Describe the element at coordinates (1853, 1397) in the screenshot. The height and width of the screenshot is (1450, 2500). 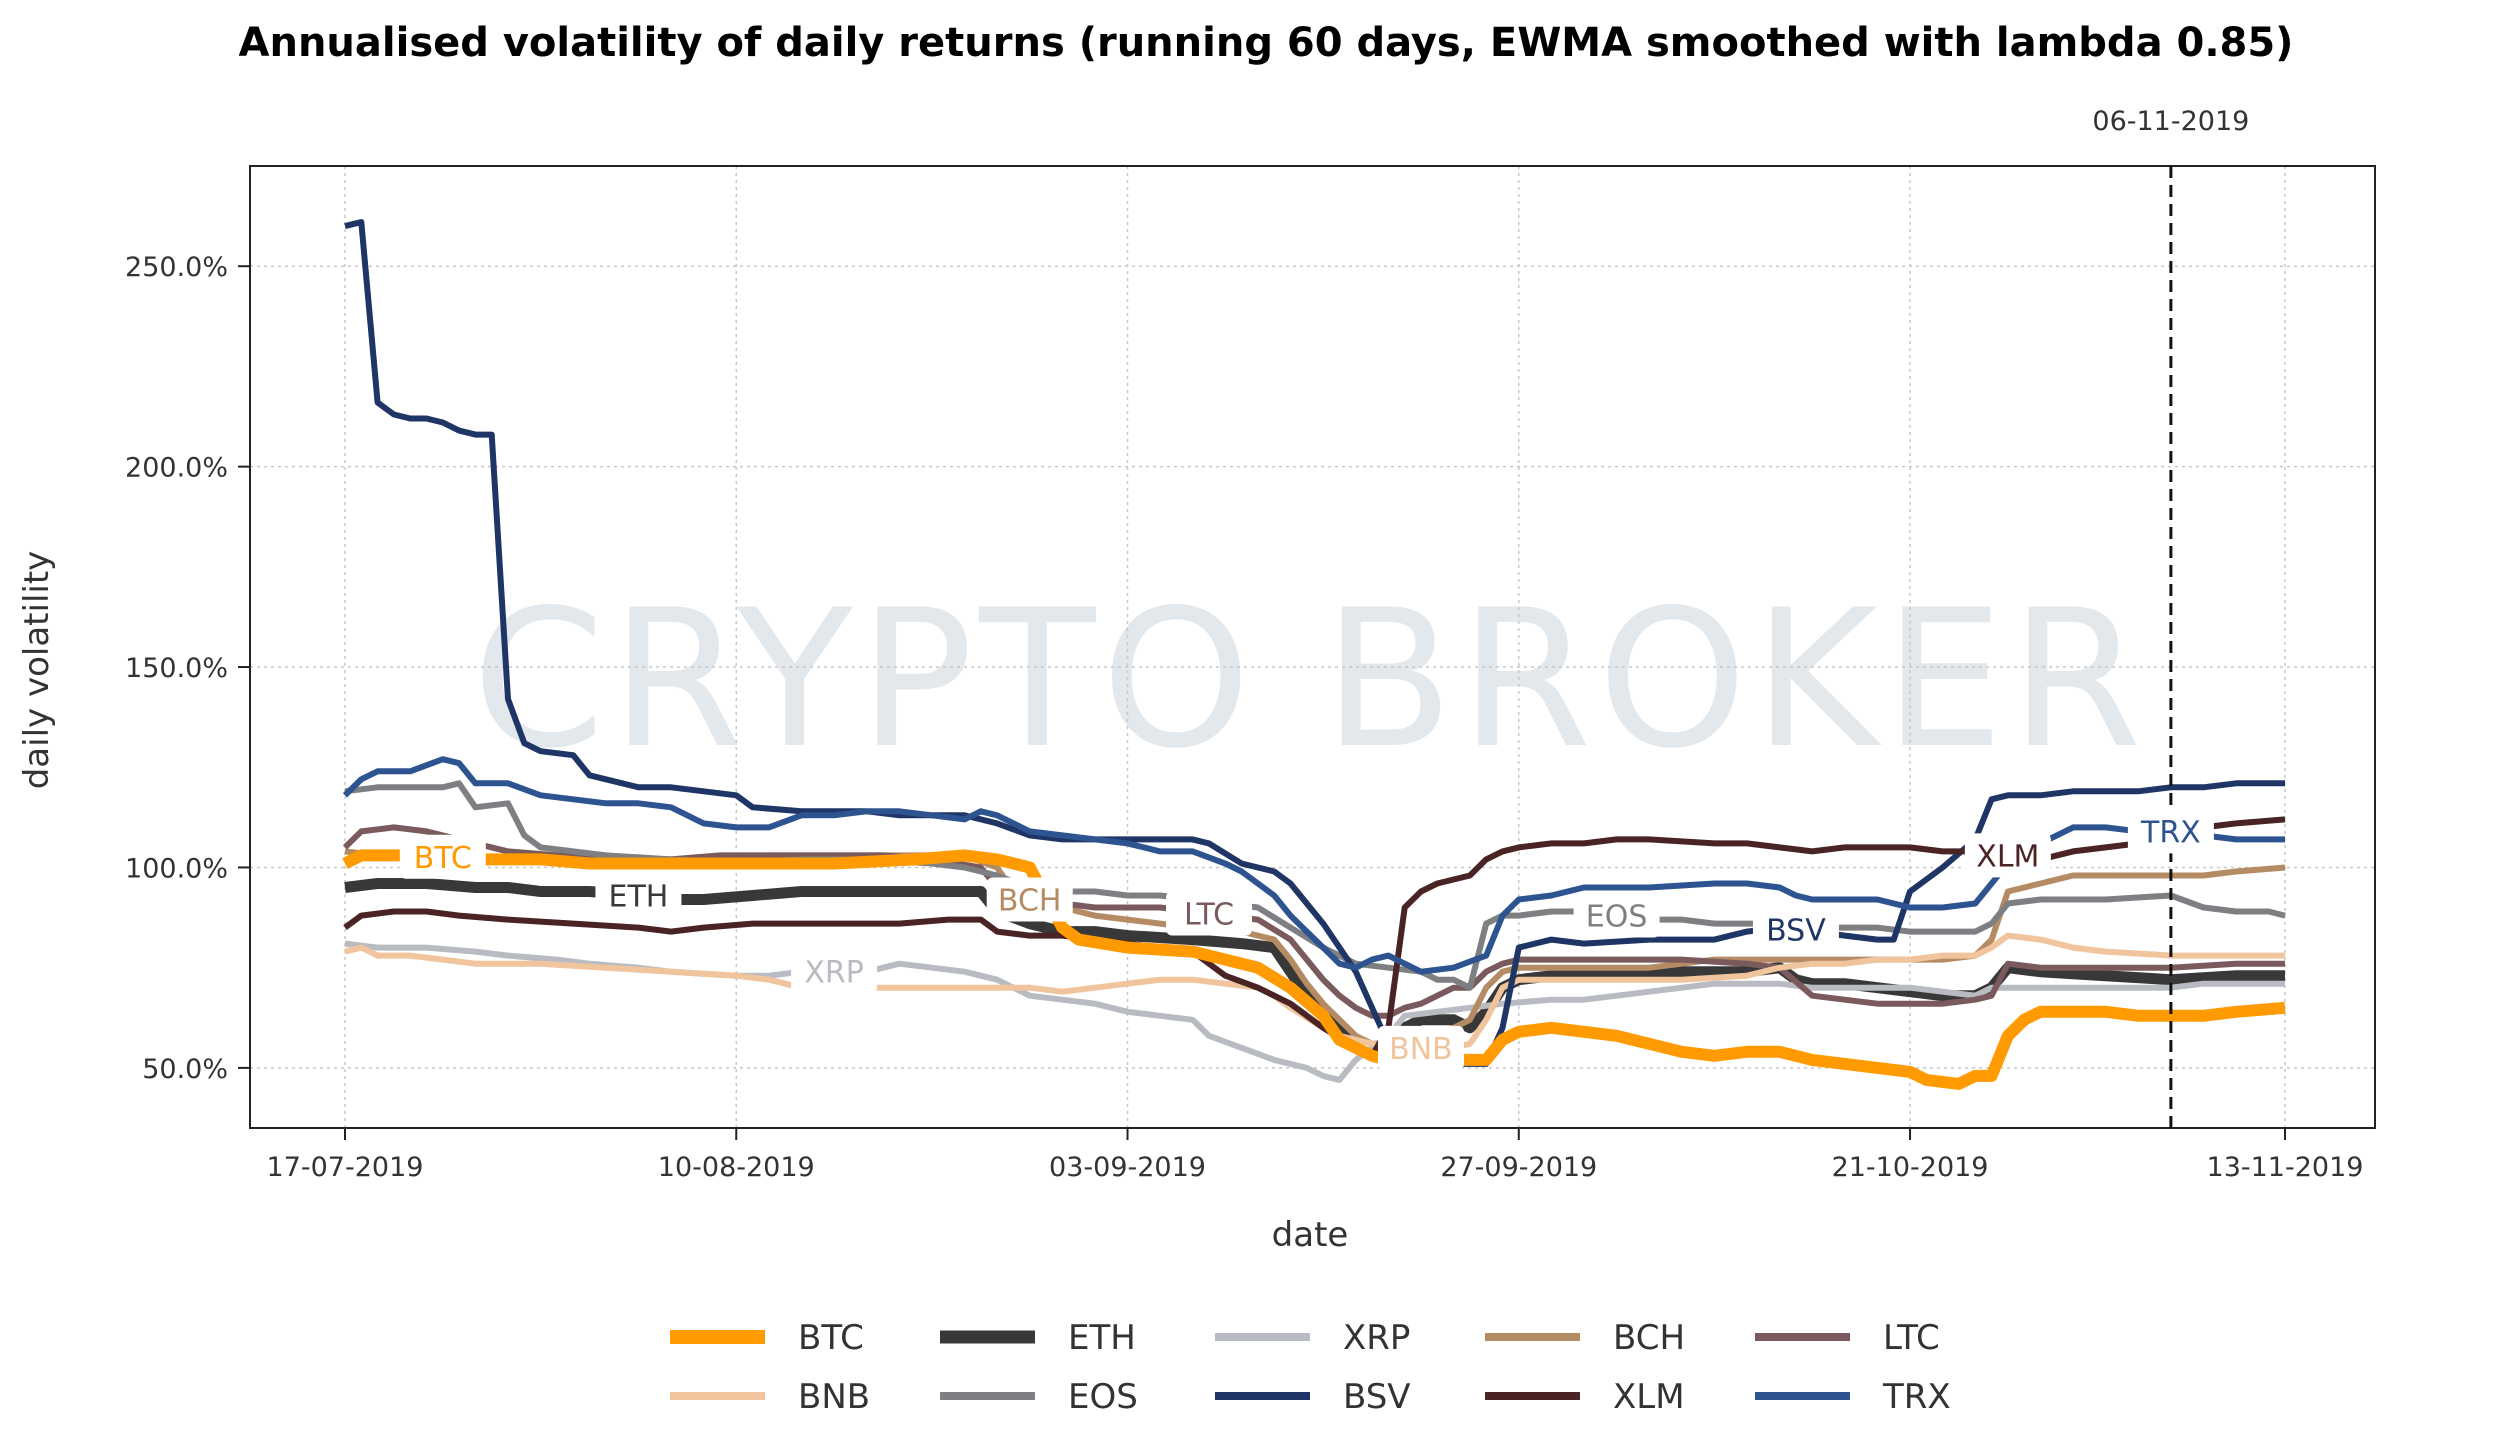
I see `legend-item-trx: TRX` at that location.